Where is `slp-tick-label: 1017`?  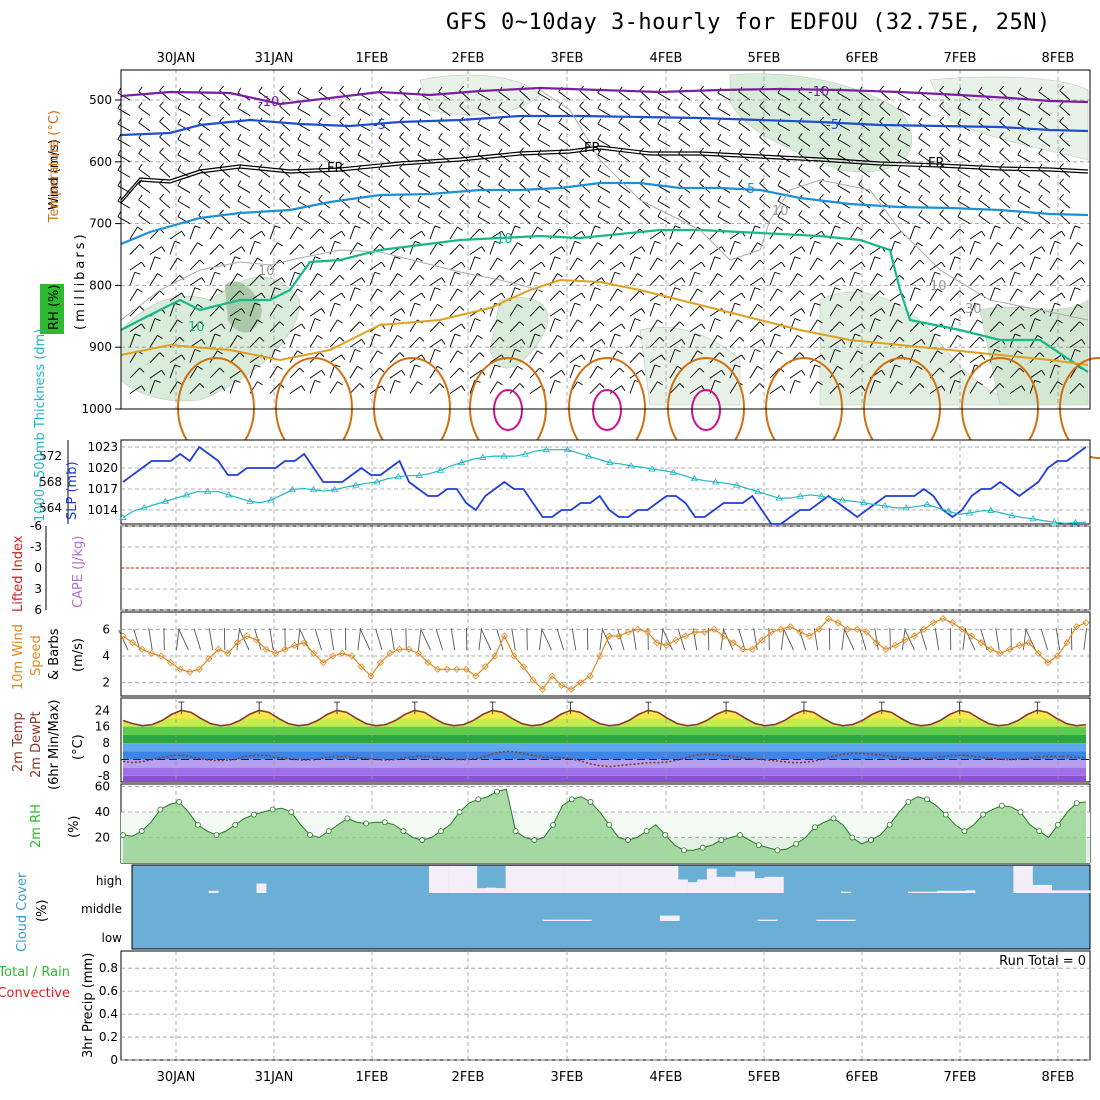 slp-tick-label: 1017 is located at coordinates (102, 489).